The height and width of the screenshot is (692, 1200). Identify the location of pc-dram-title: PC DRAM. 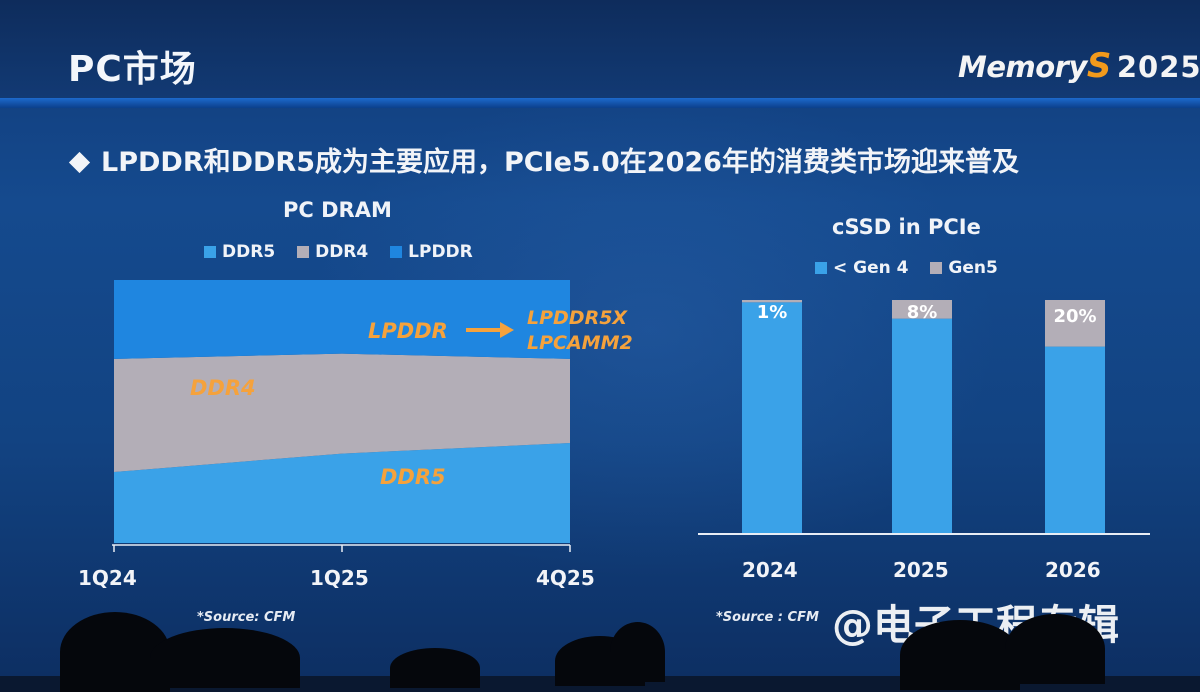
(337, 210).